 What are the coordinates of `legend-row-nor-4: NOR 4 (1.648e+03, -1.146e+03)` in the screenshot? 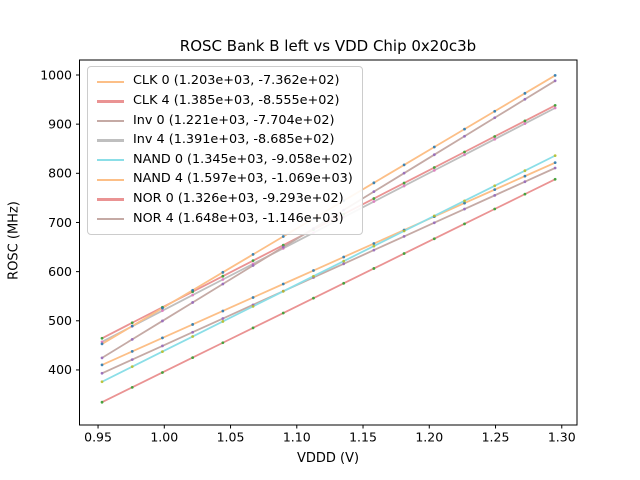 It's located at (225, 219).